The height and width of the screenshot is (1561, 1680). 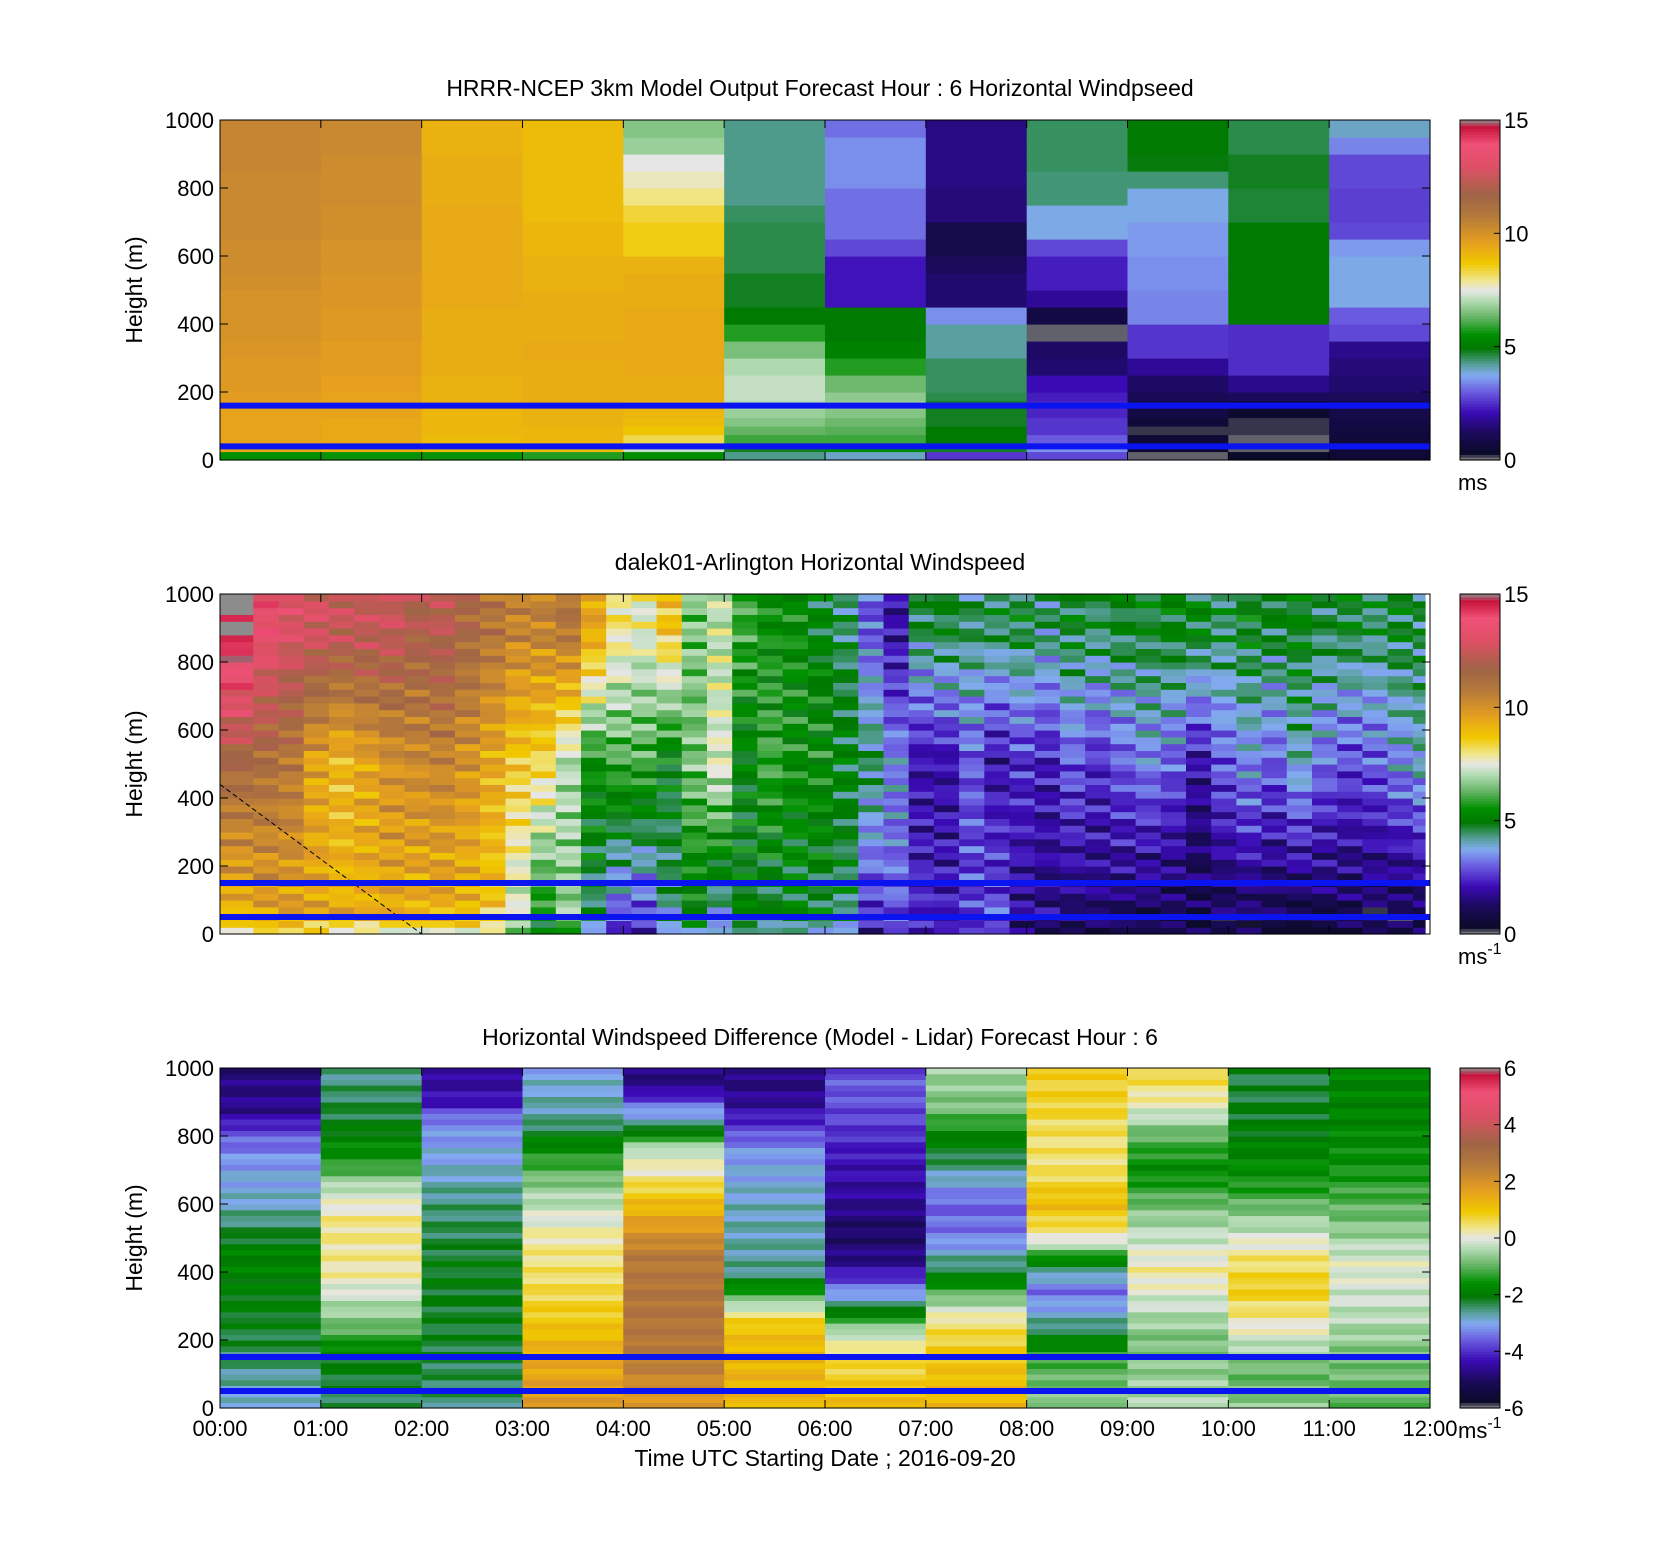 What do you see at coordinates (195, 188) in the screenshot?
I see `y-tick-label: 800` at bounding box center [195, 188].